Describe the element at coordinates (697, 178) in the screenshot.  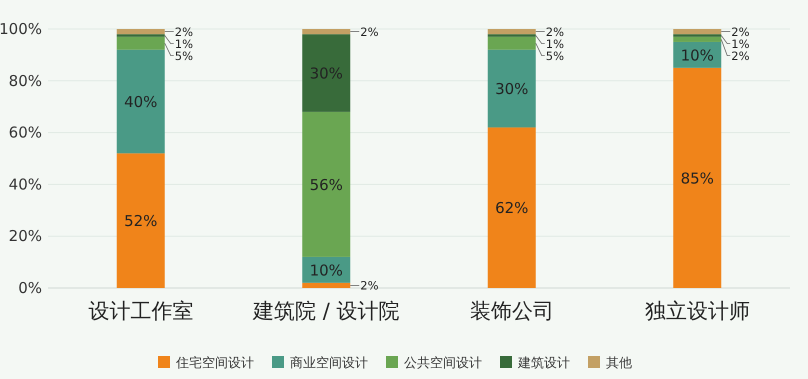
I see `data-label: 85%` at that location.